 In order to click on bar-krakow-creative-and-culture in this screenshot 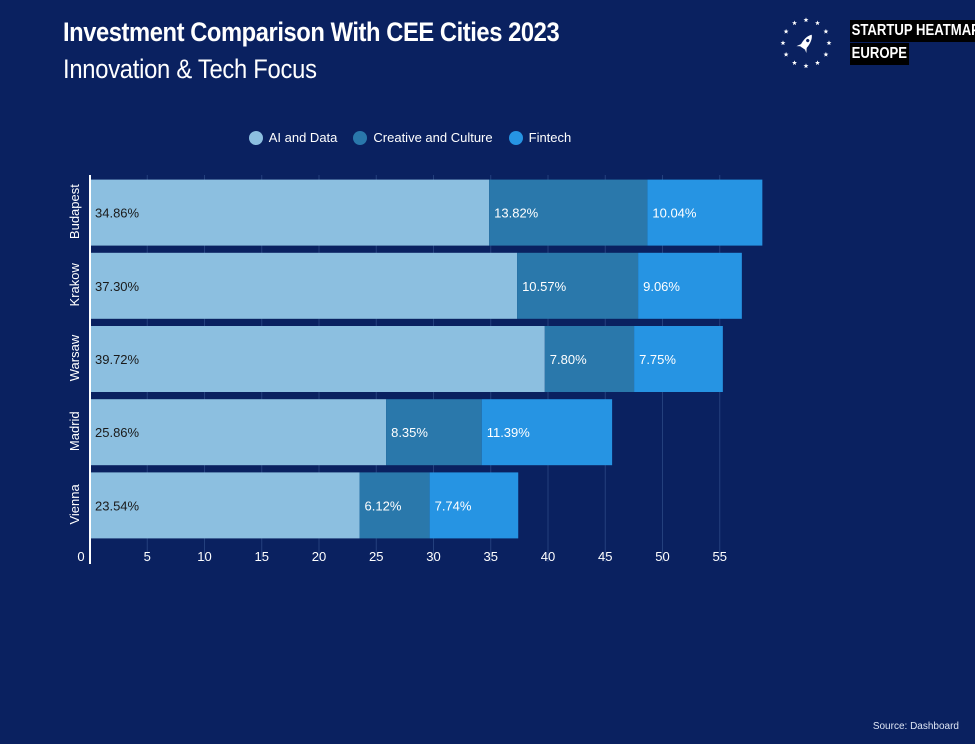, I will do `click(578, 285)`.